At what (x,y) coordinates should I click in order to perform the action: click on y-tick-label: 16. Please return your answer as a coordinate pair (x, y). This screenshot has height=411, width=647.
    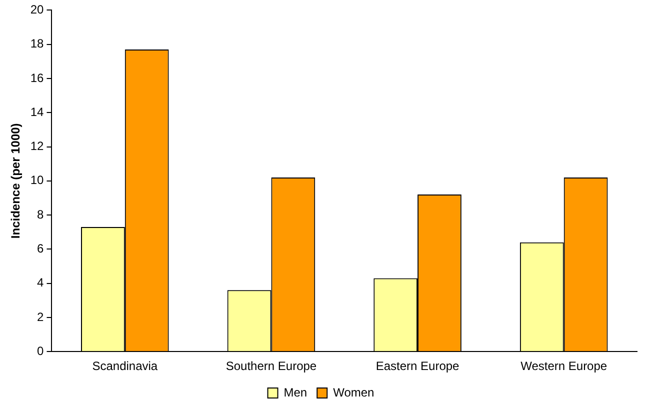
    Looking at the image, I should click on (37, 77).